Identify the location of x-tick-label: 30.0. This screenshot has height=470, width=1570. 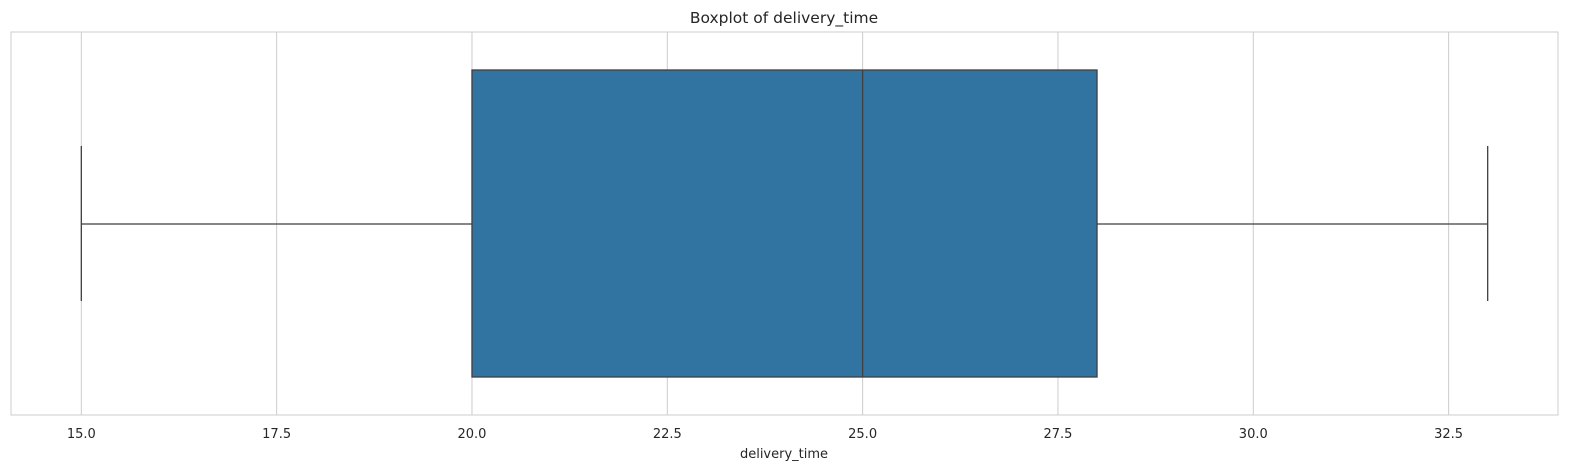
(1253, 434).